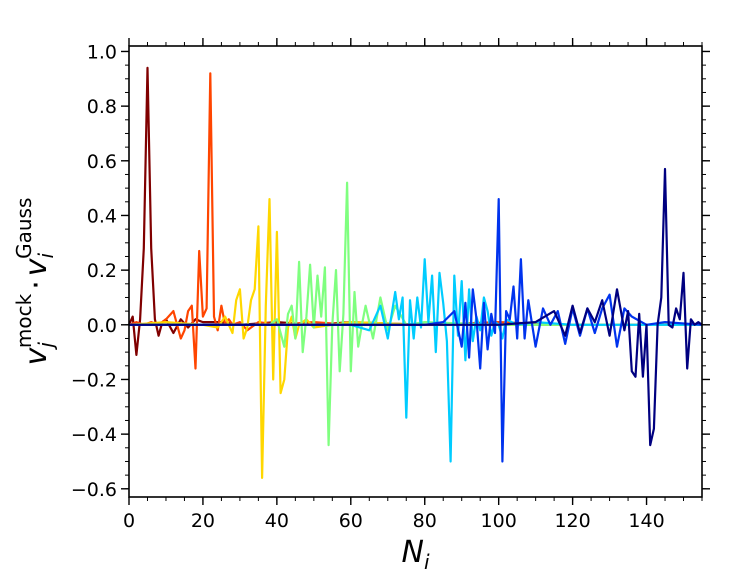  I want to click on y-tick-label: 0.8, so click(102, 107).